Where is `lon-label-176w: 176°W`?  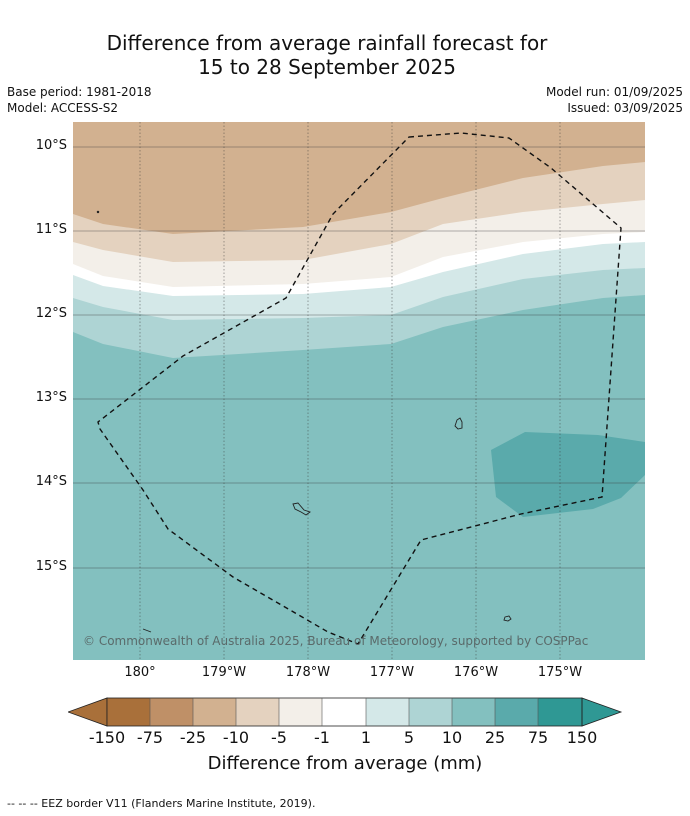
lon-label-176w: 176°W is located at coordinates (476, 672).